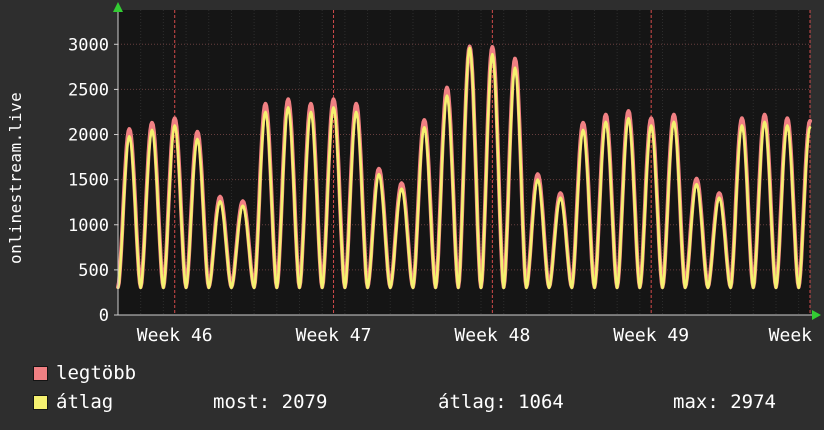  Describe the element at coordinates (501, 402) in the screenshot. I see `stat-atlag: átlag: 1064` at that location.